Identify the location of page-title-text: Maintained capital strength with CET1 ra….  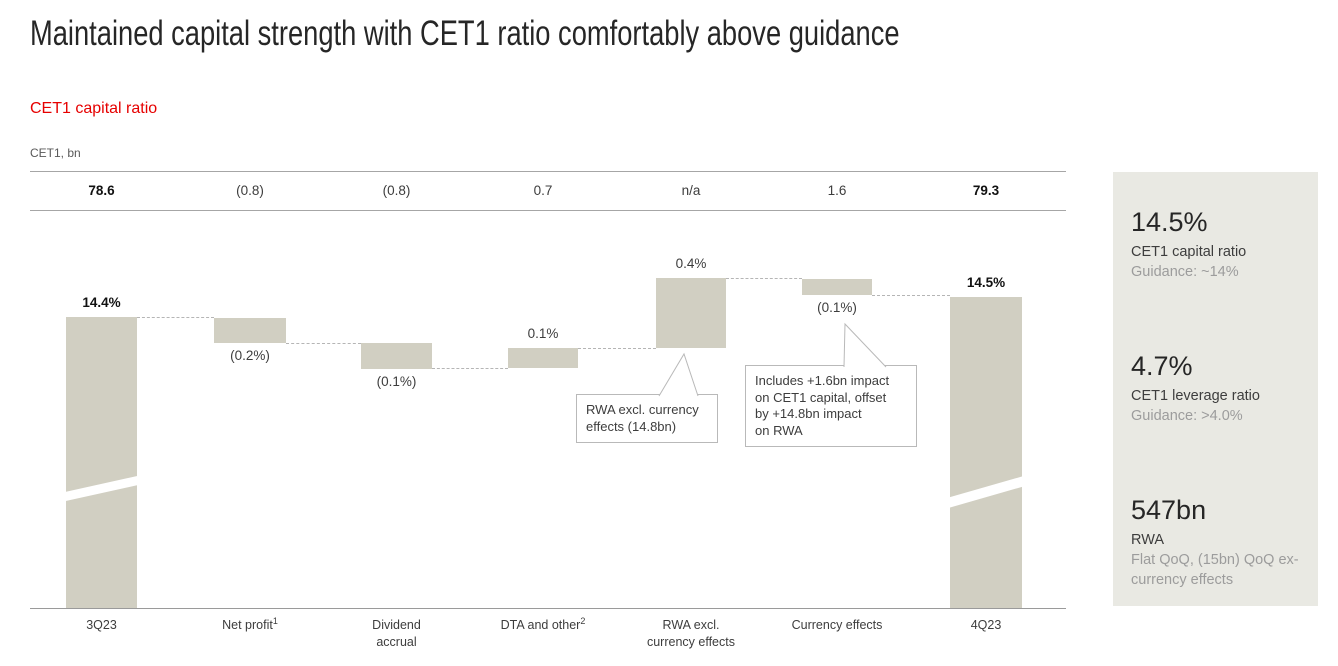
(465, 33).